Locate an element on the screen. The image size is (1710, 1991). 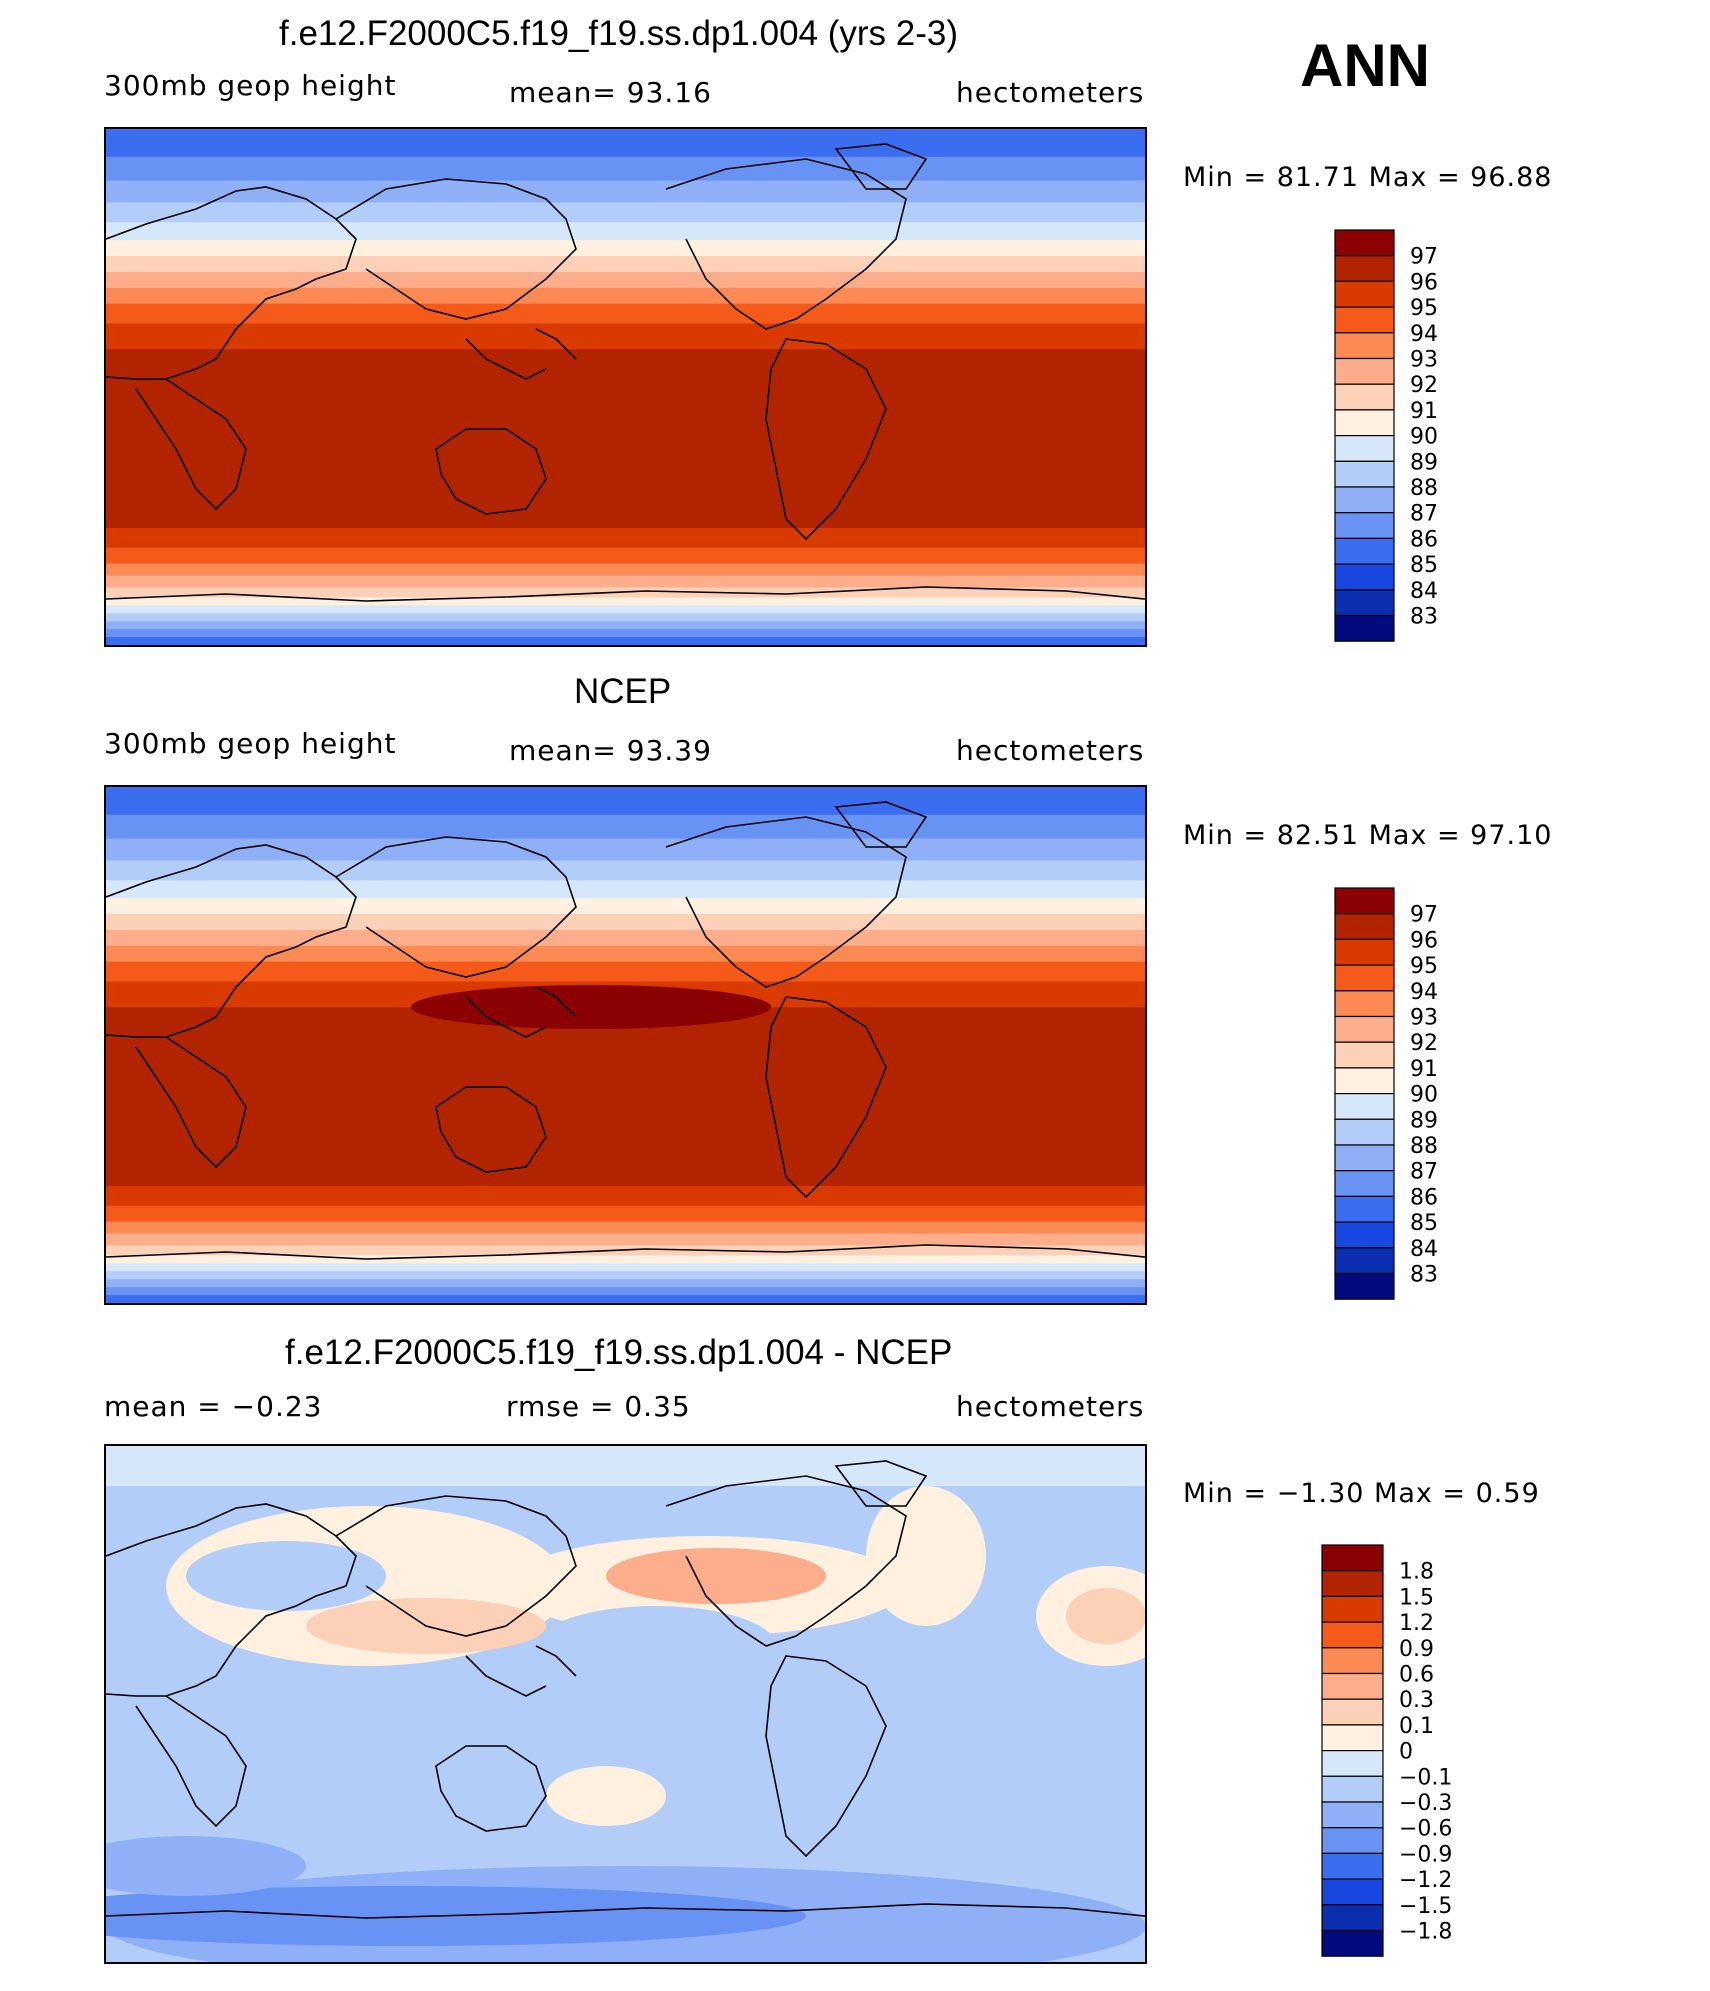
model-colorbar: 97 96 95 94 93 92 91 90 89 88 87 86 85 84 83 is located at coordinates (1404, 436).